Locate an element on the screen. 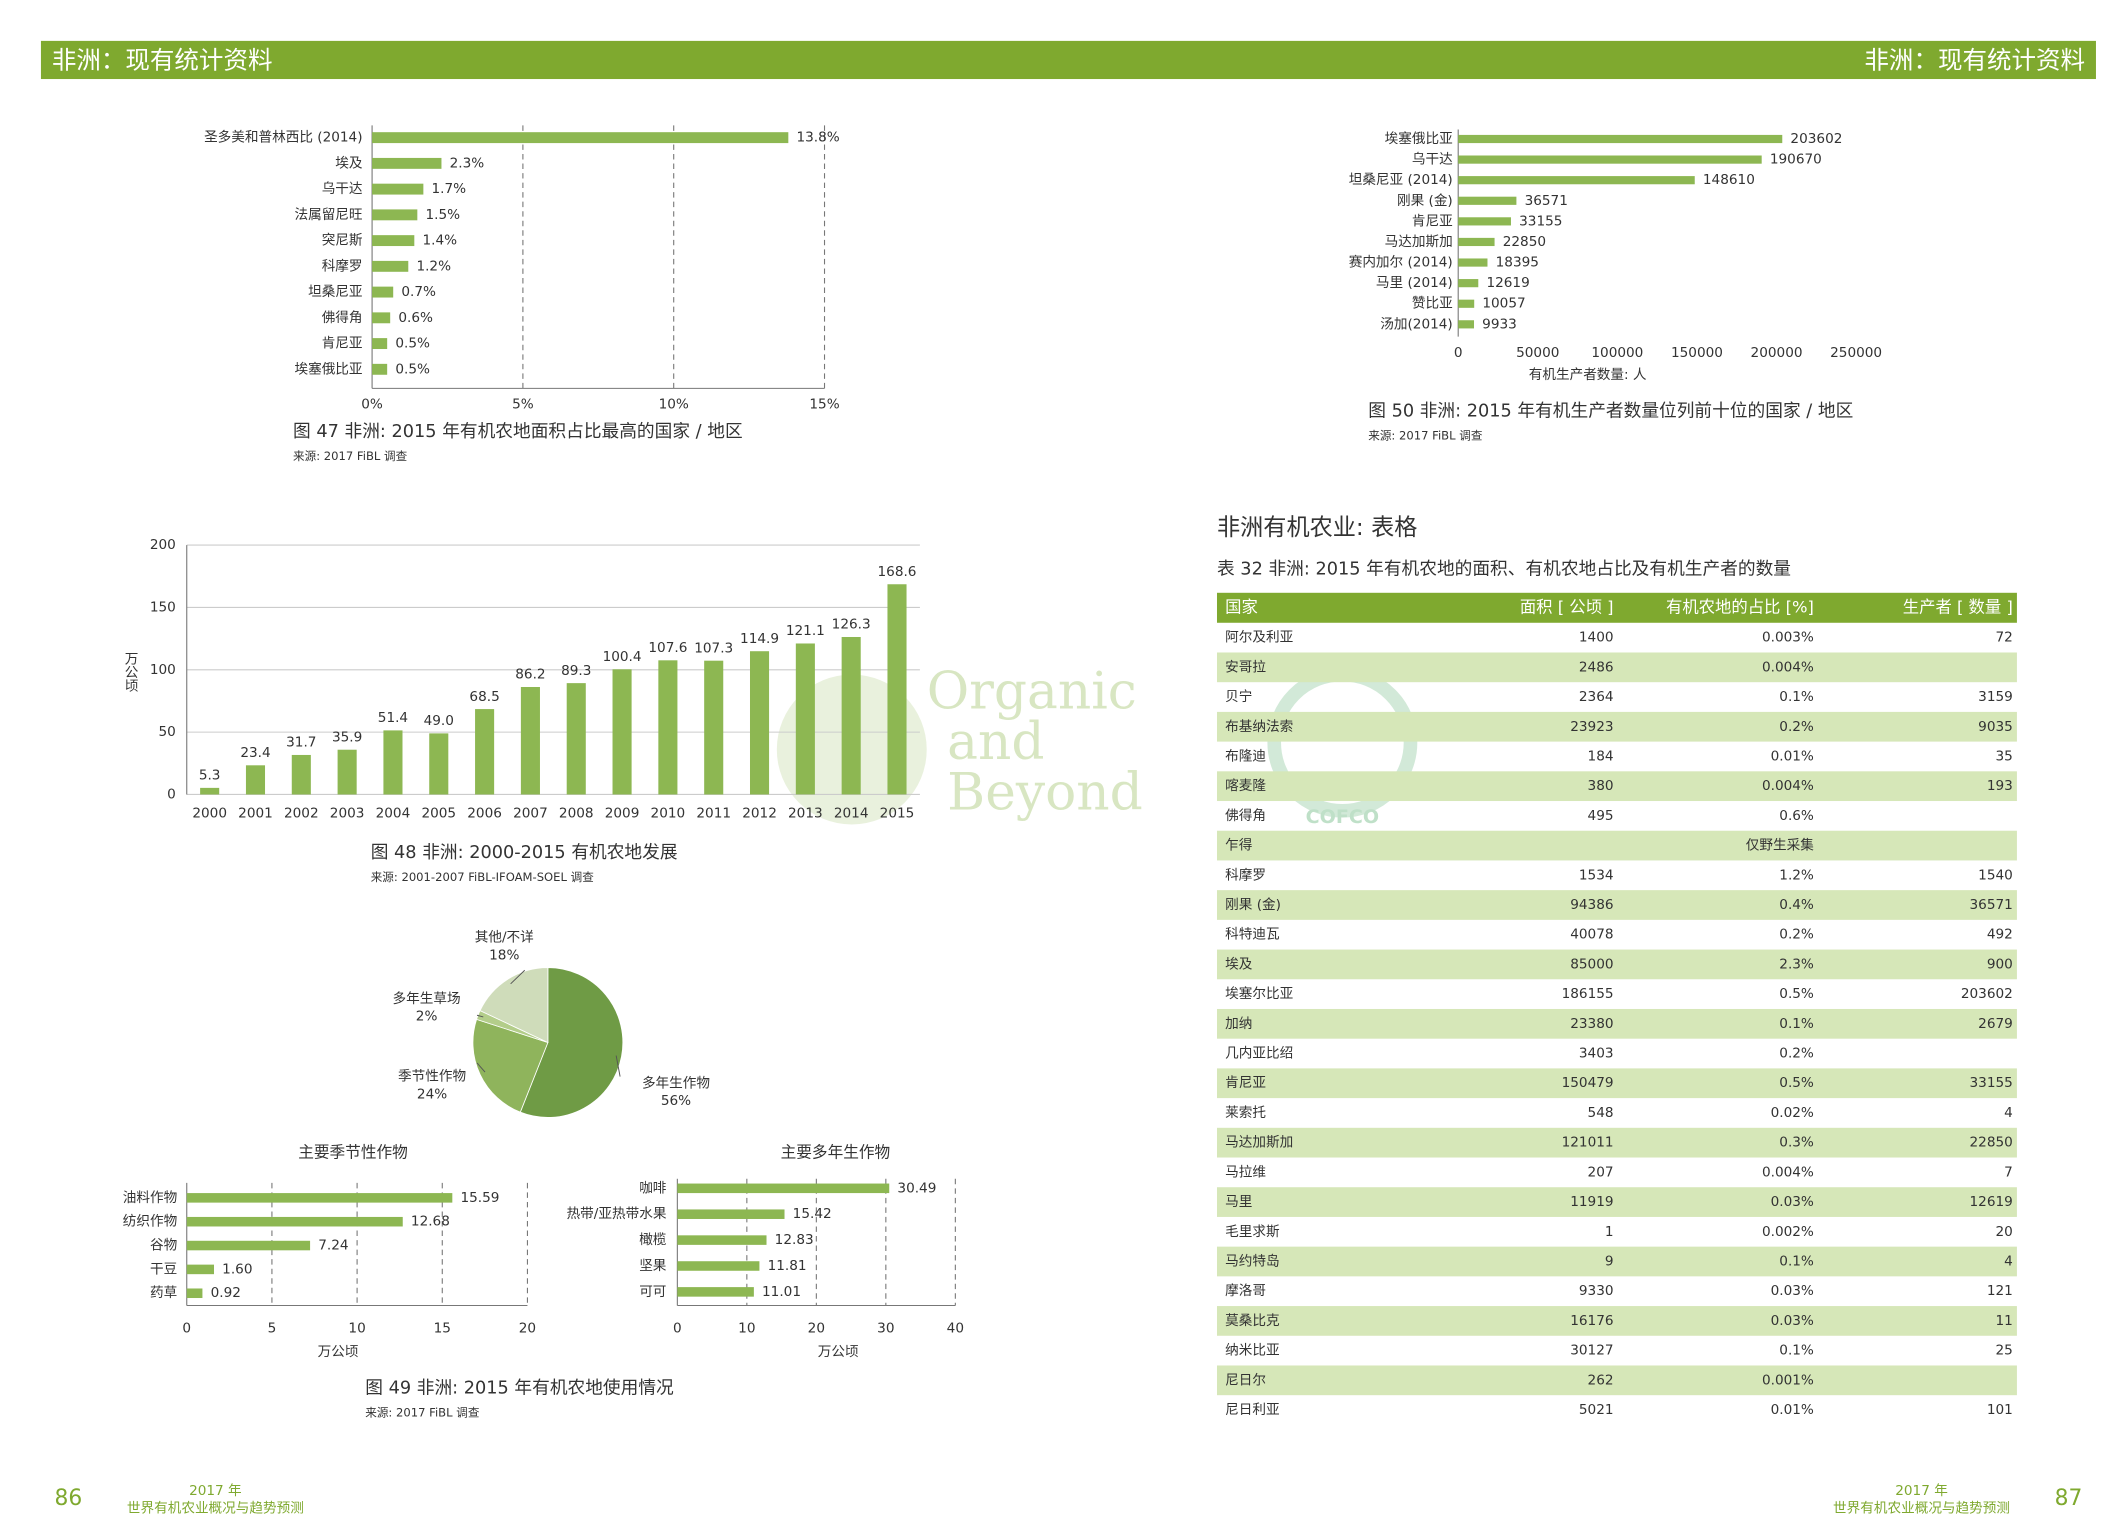 The height and width of the screenshot is (1539, 2126). table-cell: 23923 is located at coordinates (1591, 727).